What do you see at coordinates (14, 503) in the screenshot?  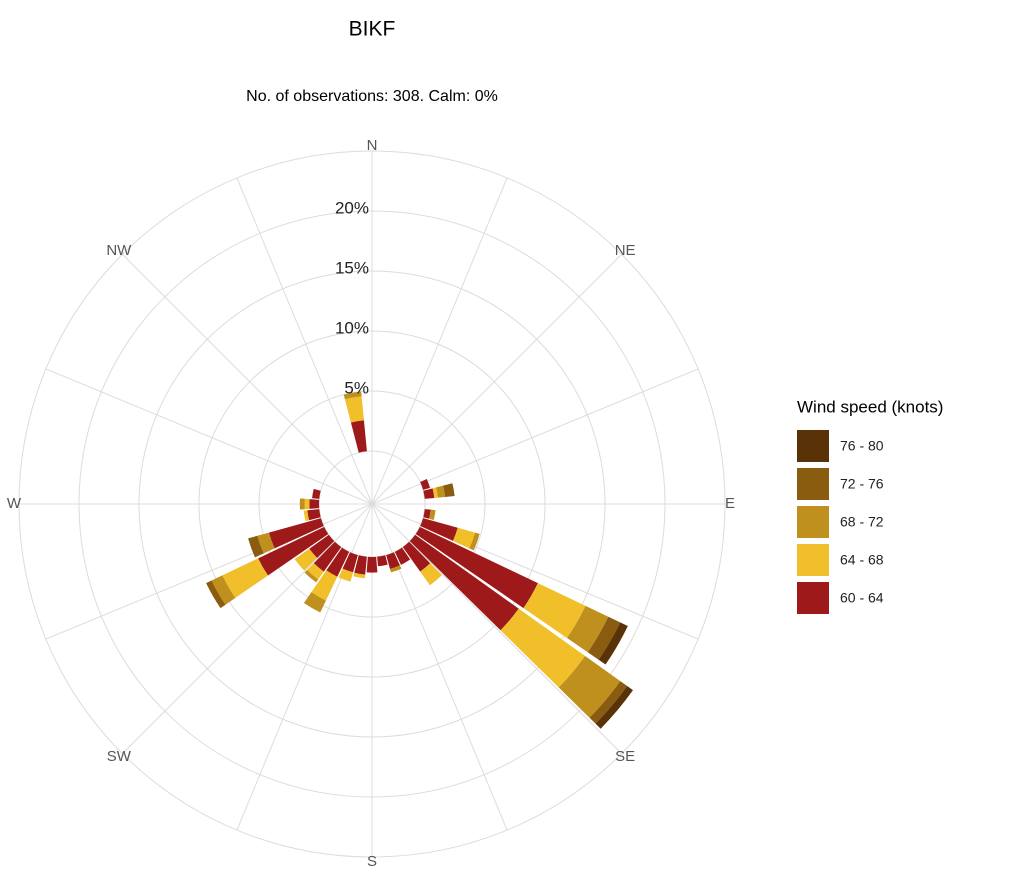 I see `direction-label: W` at bounding box center [14, 503].